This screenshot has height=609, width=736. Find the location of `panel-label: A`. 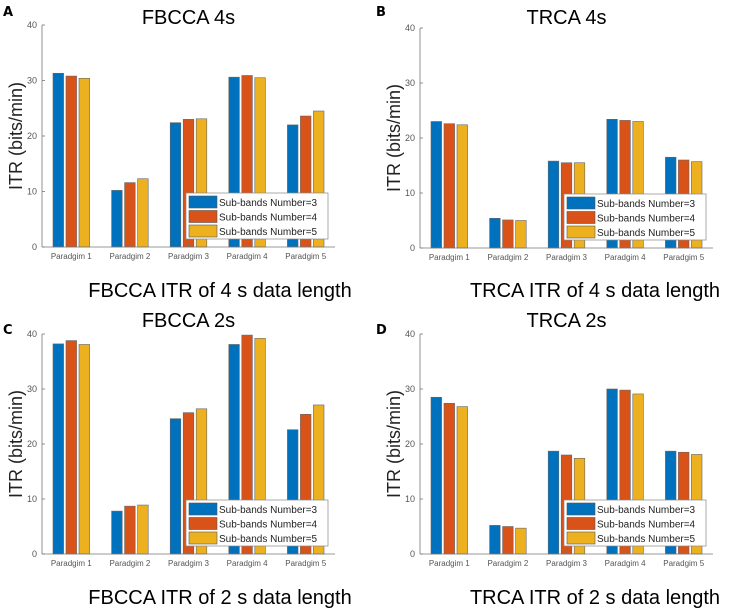

panel-label: A is located at coordinates (8, 12).